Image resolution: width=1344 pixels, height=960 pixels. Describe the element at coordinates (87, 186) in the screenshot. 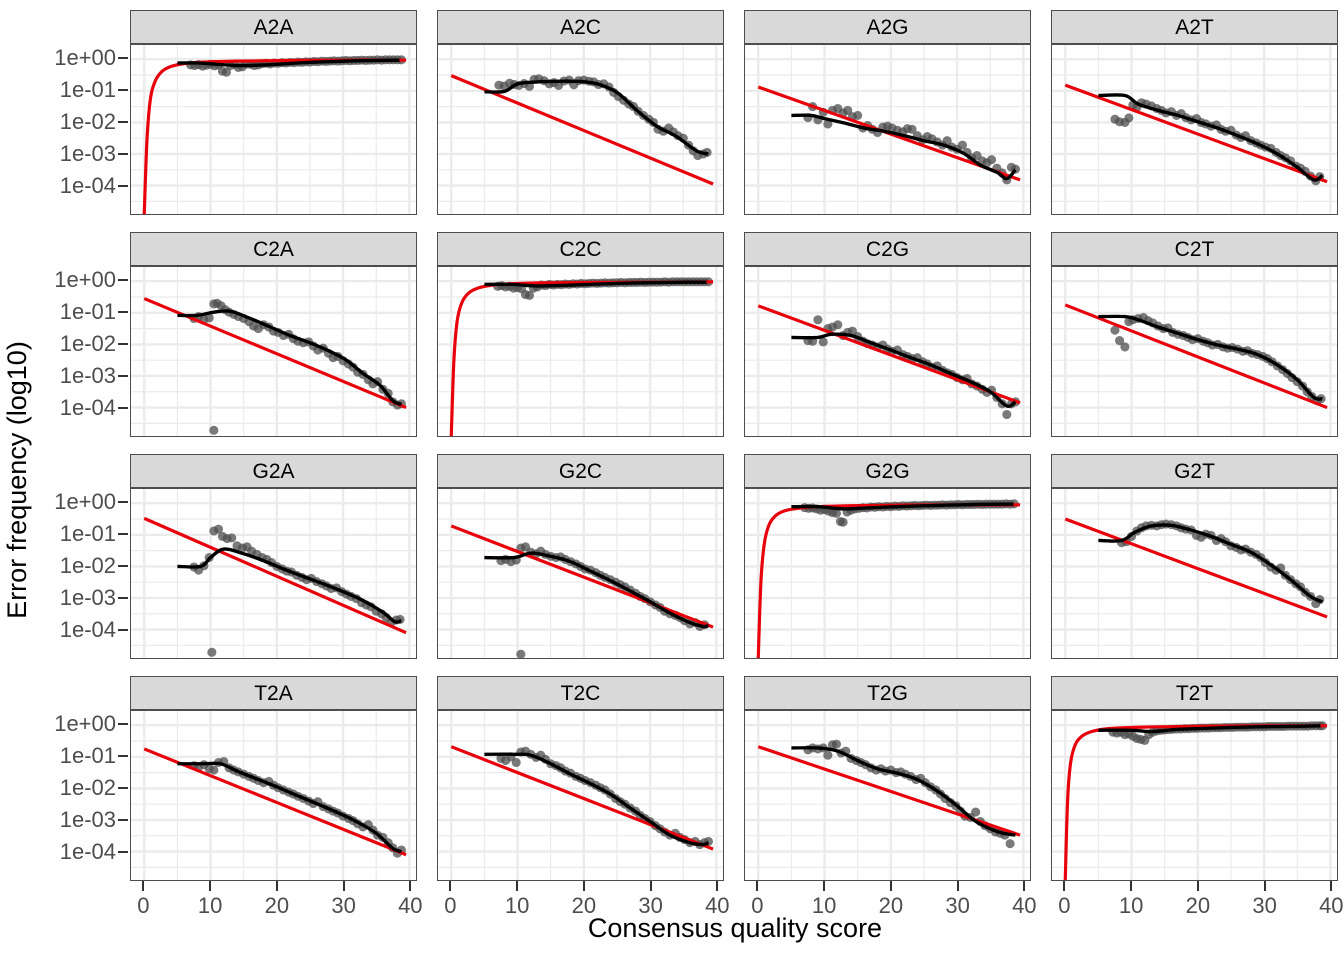

I see `y-tick-label: 1e-04` at that location.